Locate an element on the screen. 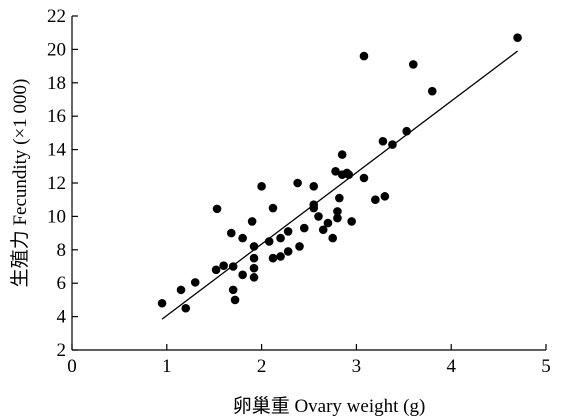 Image resolution: width=562 pixels, height=418 pixels. y-tick-label: 4 is located at coordinates (62, 317).